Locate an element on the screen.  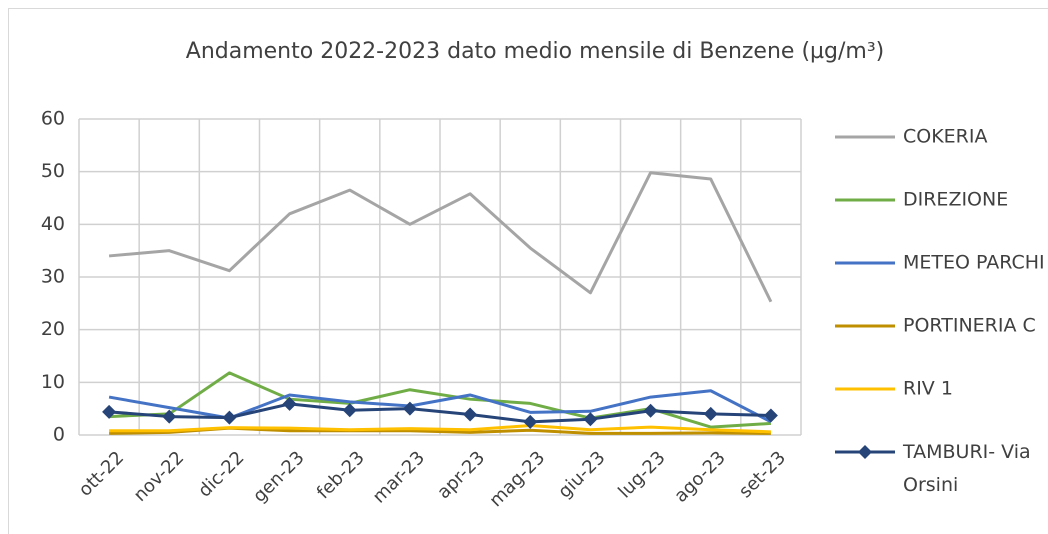
y-tick-label: 0 is located at coordinates (59, 435).